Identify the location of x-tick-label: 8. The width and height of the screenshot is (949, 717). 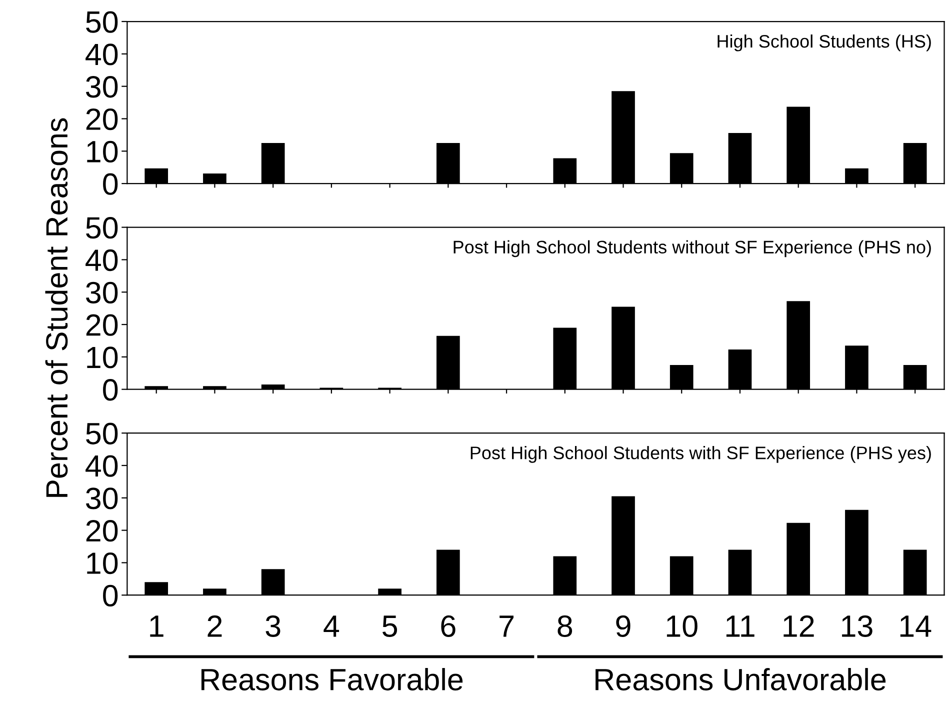
(565, 626).